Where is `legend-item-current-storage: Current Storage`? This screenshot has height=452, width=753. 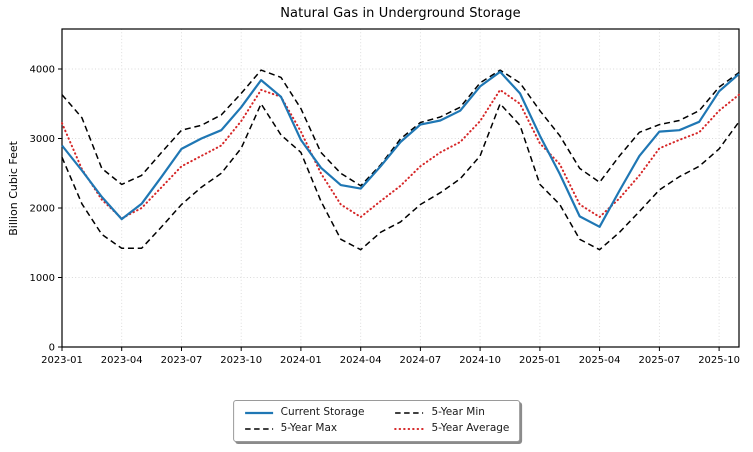
legend-item-current-storage: Current Storage is located at coordinates (304, 412).